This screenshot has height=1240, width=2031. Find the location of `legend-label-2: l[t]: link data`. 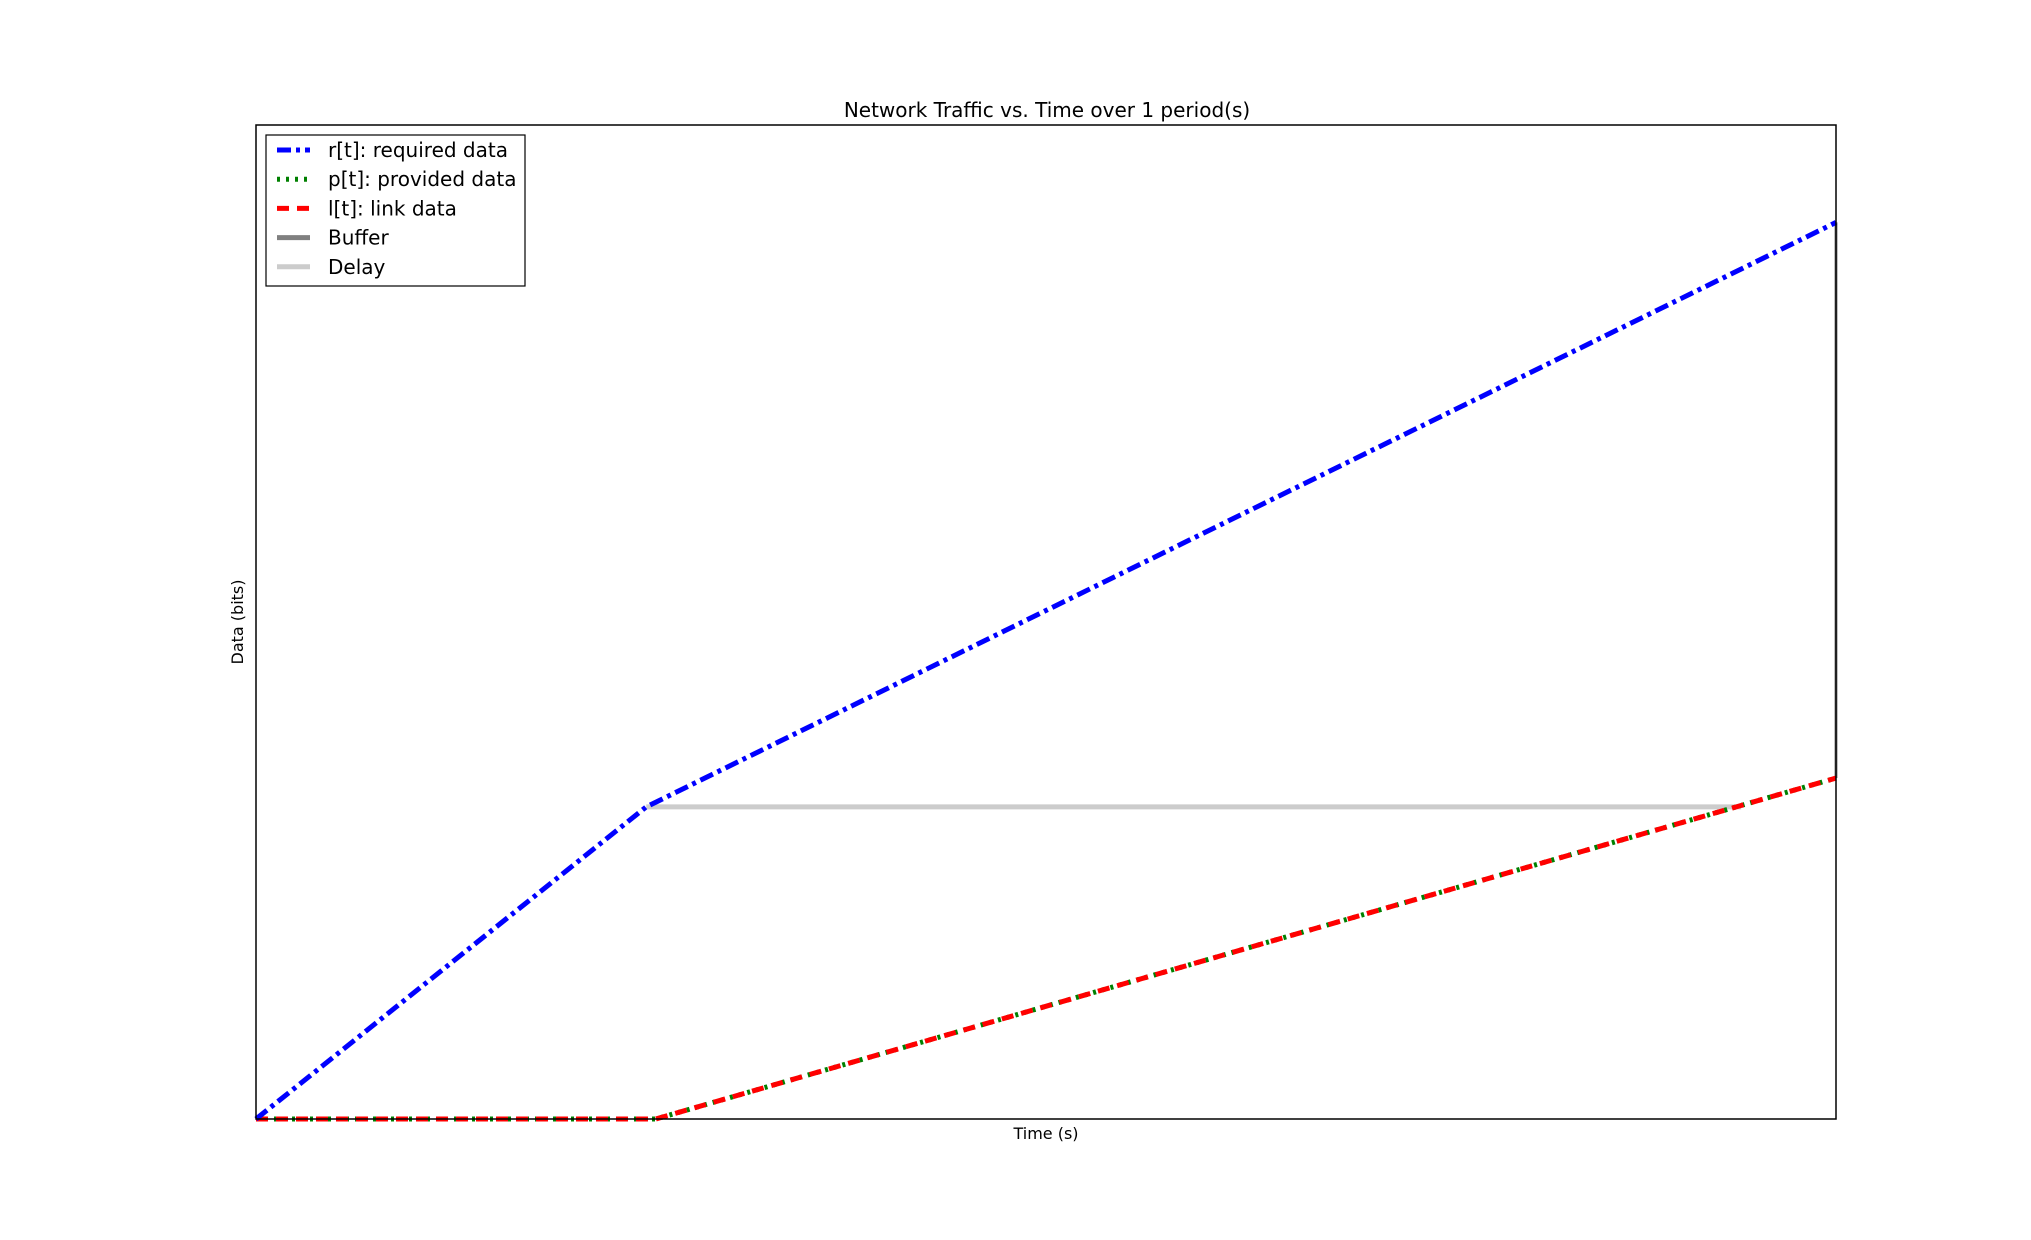

legend-label-2: l[t]: link data is located at coordinates (392, 208).